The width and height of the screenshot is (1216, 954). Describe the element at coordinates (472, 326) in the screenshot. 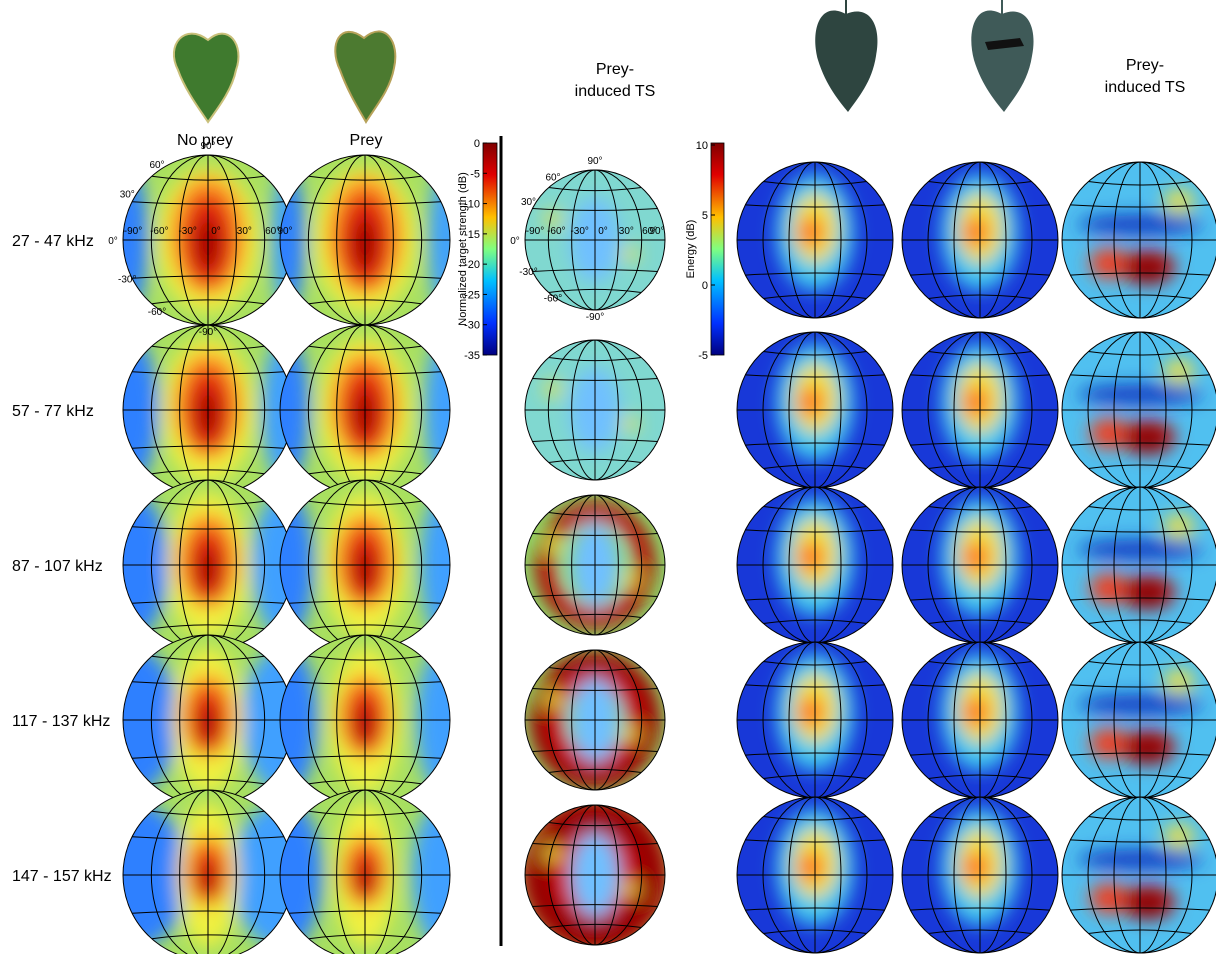

I see `colorbar-tick-label: -30` at that location.